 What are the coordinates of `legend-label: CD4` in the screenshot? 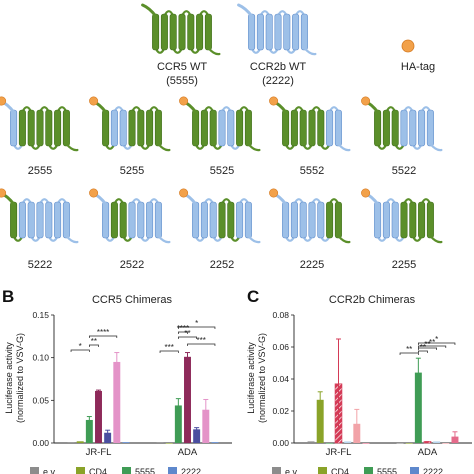 It's located at (340, 470).